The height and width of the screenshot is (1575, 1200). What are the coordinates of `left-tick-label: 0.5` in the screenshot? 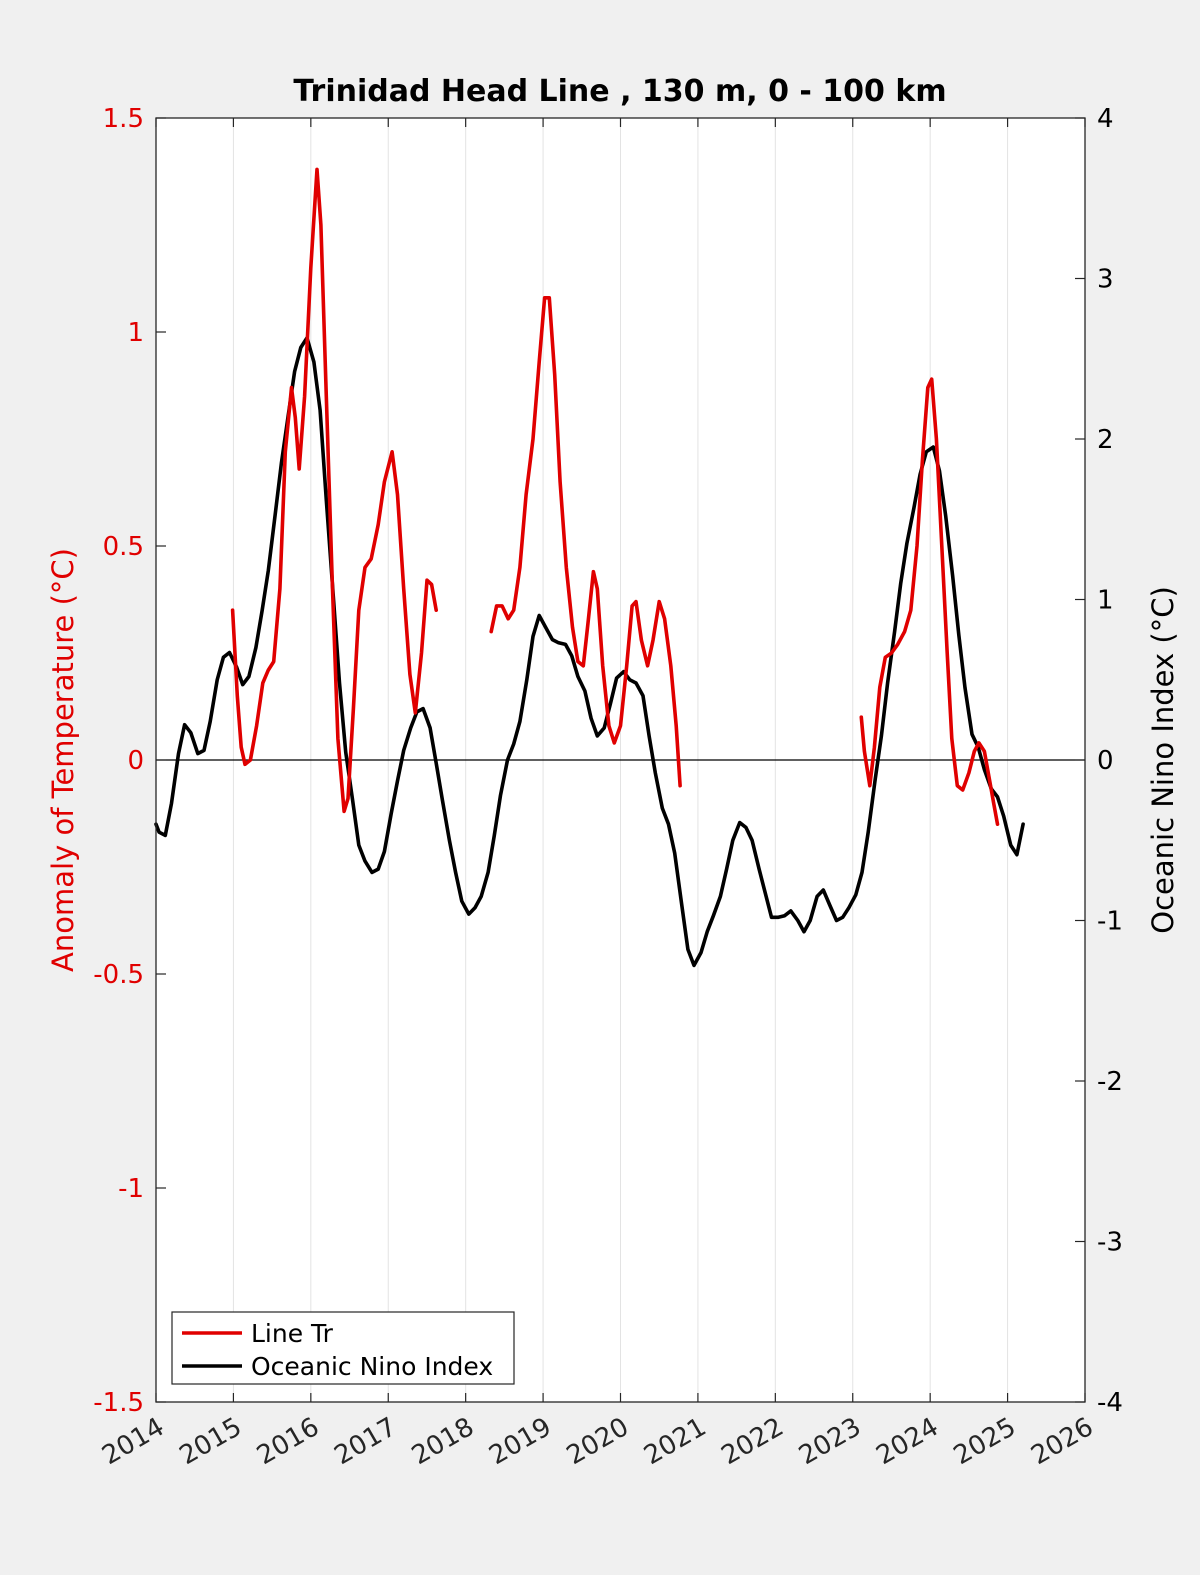 It's located at (123, 547).